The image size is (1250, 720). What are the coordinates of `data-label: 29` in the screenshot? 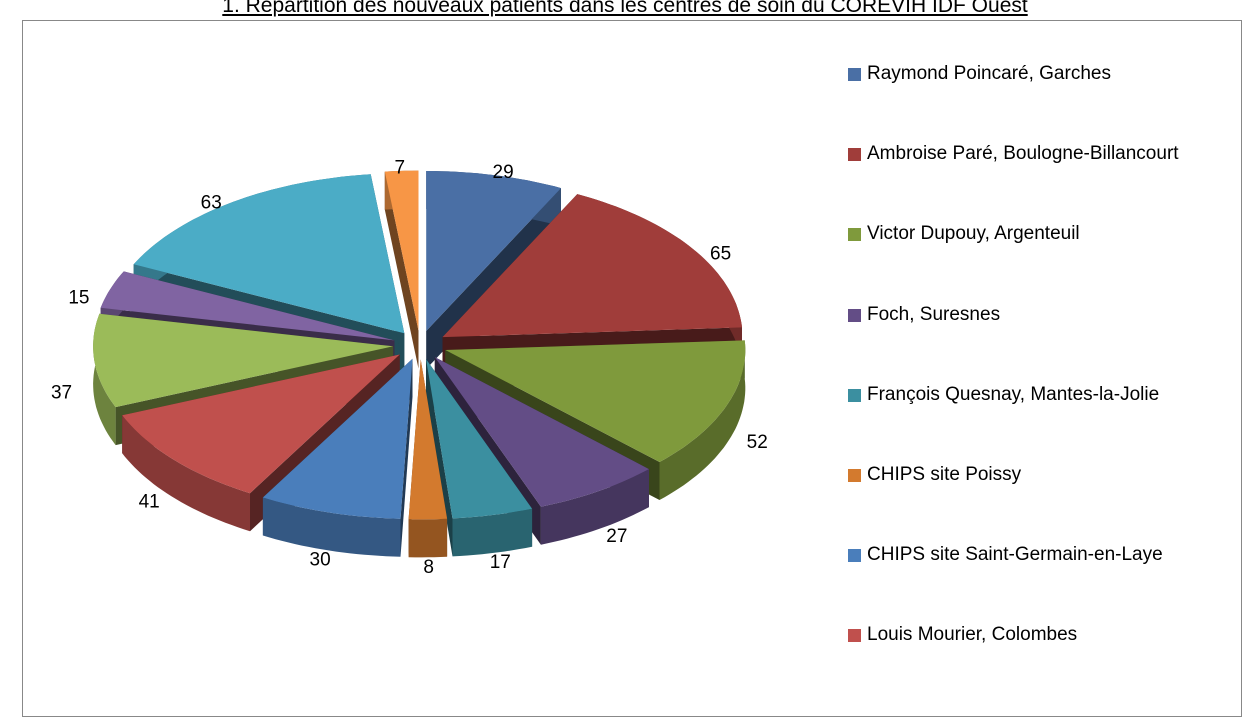 It's located at (503, 172).